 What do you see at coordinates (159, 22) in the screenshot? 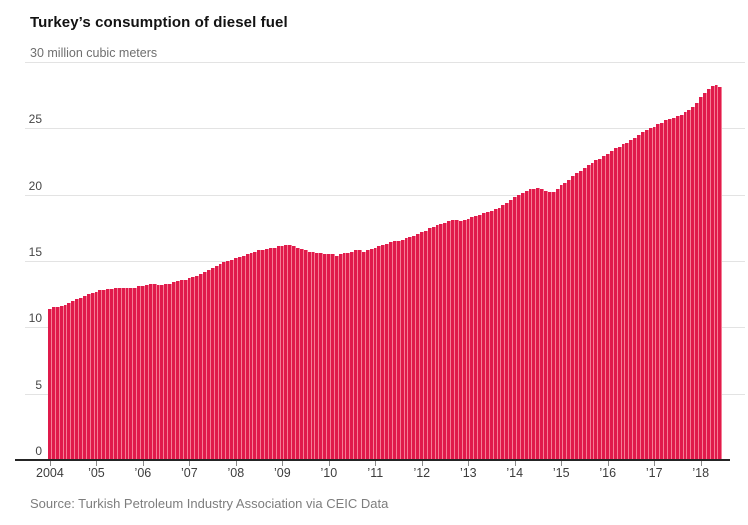
I see `chart-title: Turkey’s consumption of diesel fuel` at bounding box center [159, 22].